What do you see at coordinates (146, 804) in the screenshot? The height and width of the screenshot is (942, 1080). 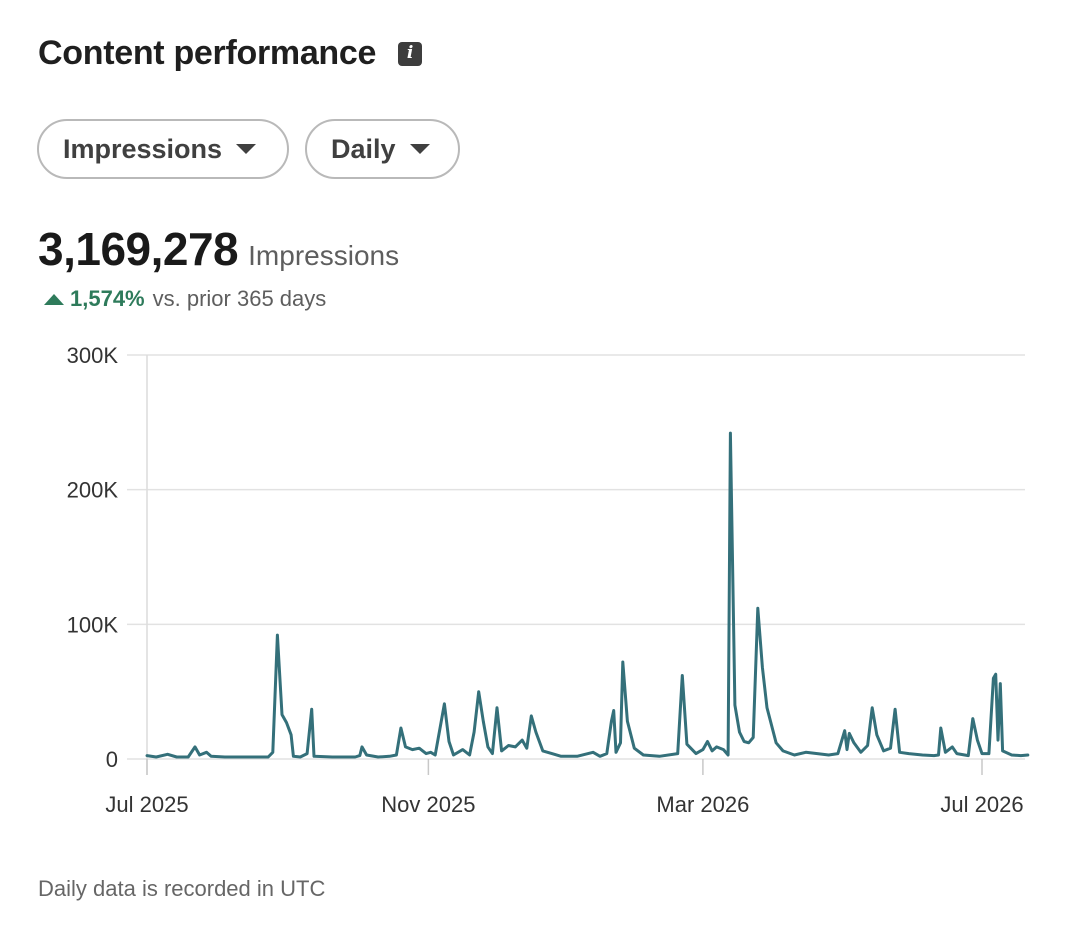 I see `x-tick-label: Jul 2025` at bounding box center [146, 804].